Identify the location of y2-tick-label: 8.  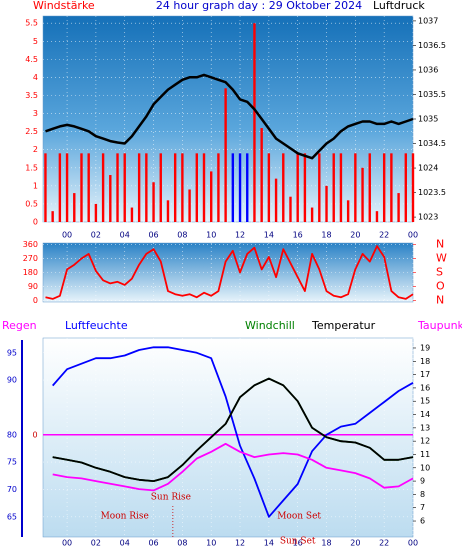
(422, 494).